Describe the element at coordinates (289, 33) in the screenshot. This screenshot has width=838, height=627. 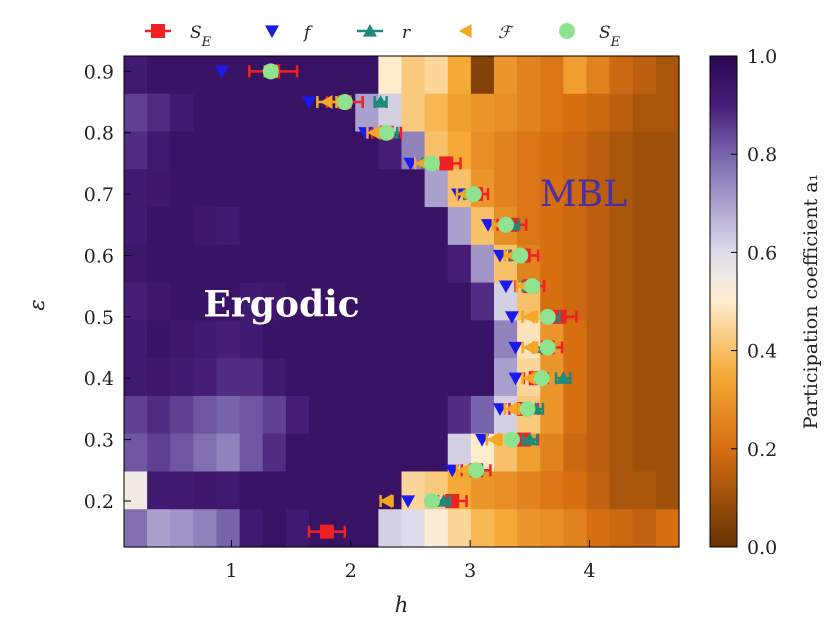
I see `legend-entry: f` at that location.